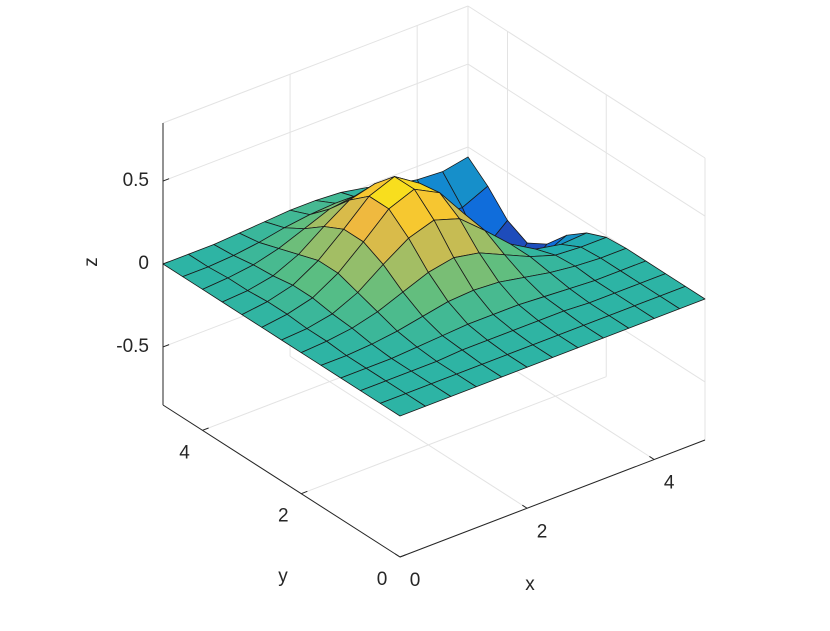 Image resolution: width=830 pixels, height=631 pixels. I want to click on z-tick-label: 0.5, so click(136, 180).